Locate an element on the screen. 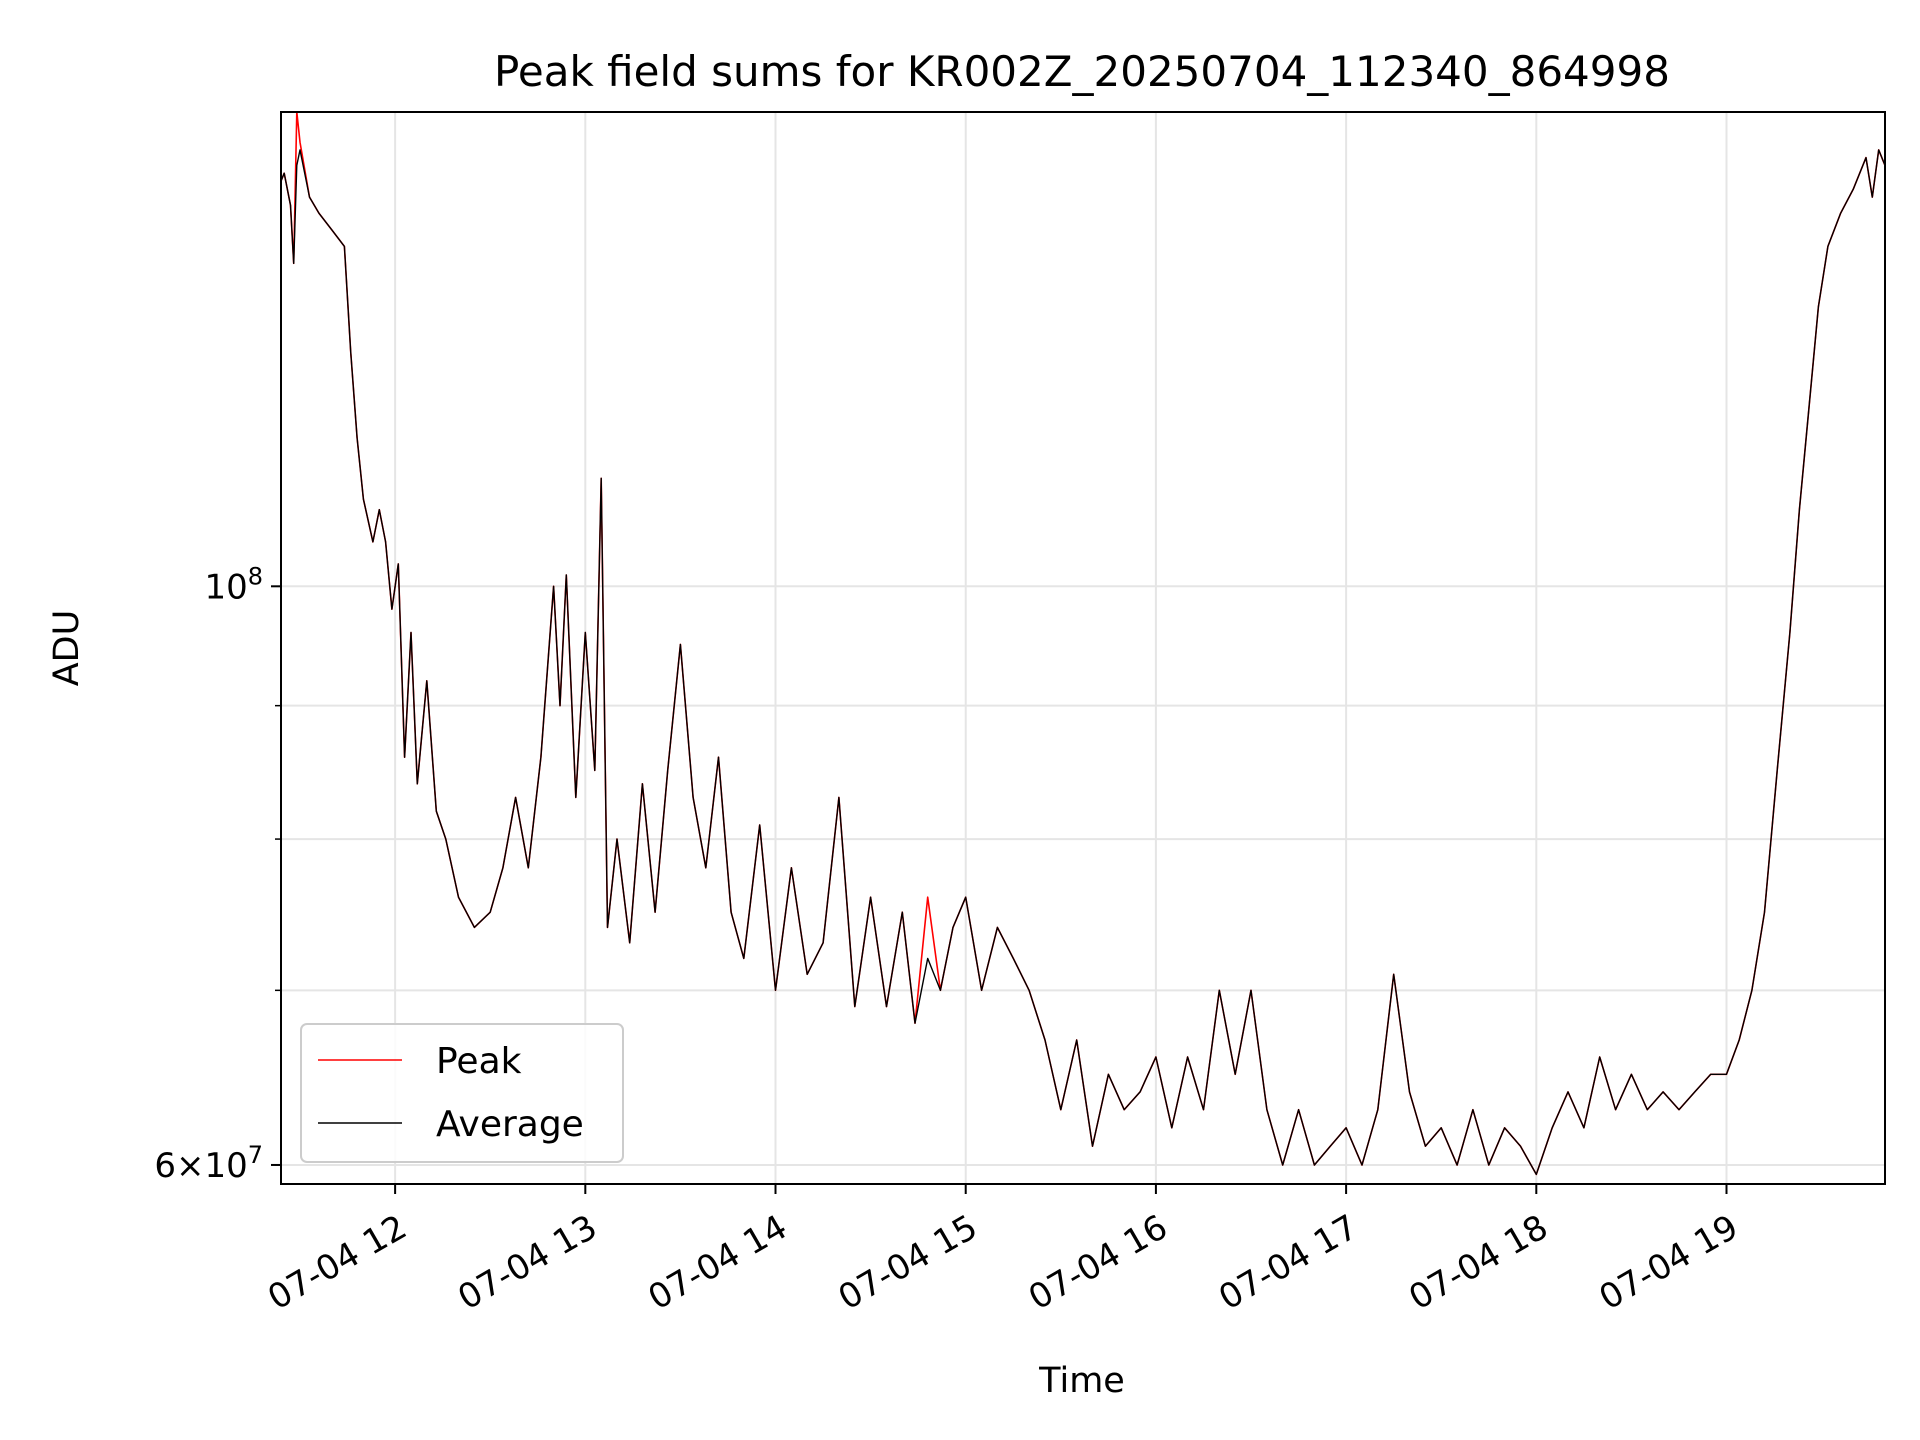 The height and width of the screenshot is (1440, 1920). x-tick-label: 07-04 14 is located at coordinates (718, 1262).